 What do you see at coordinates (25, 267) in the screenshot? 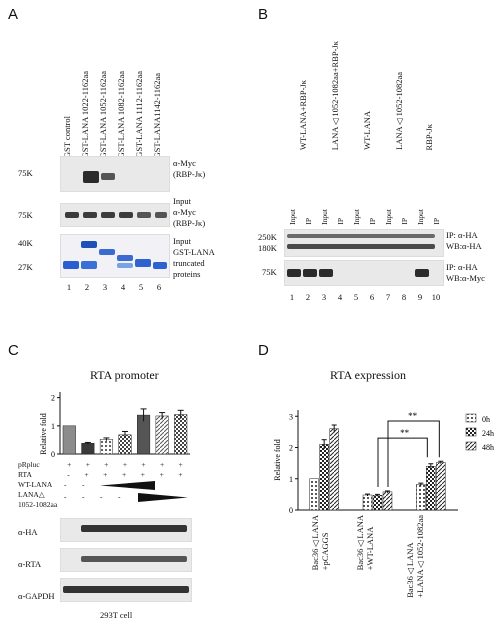
I see `mw-marker: 27K` at bounding box center [25, 267].